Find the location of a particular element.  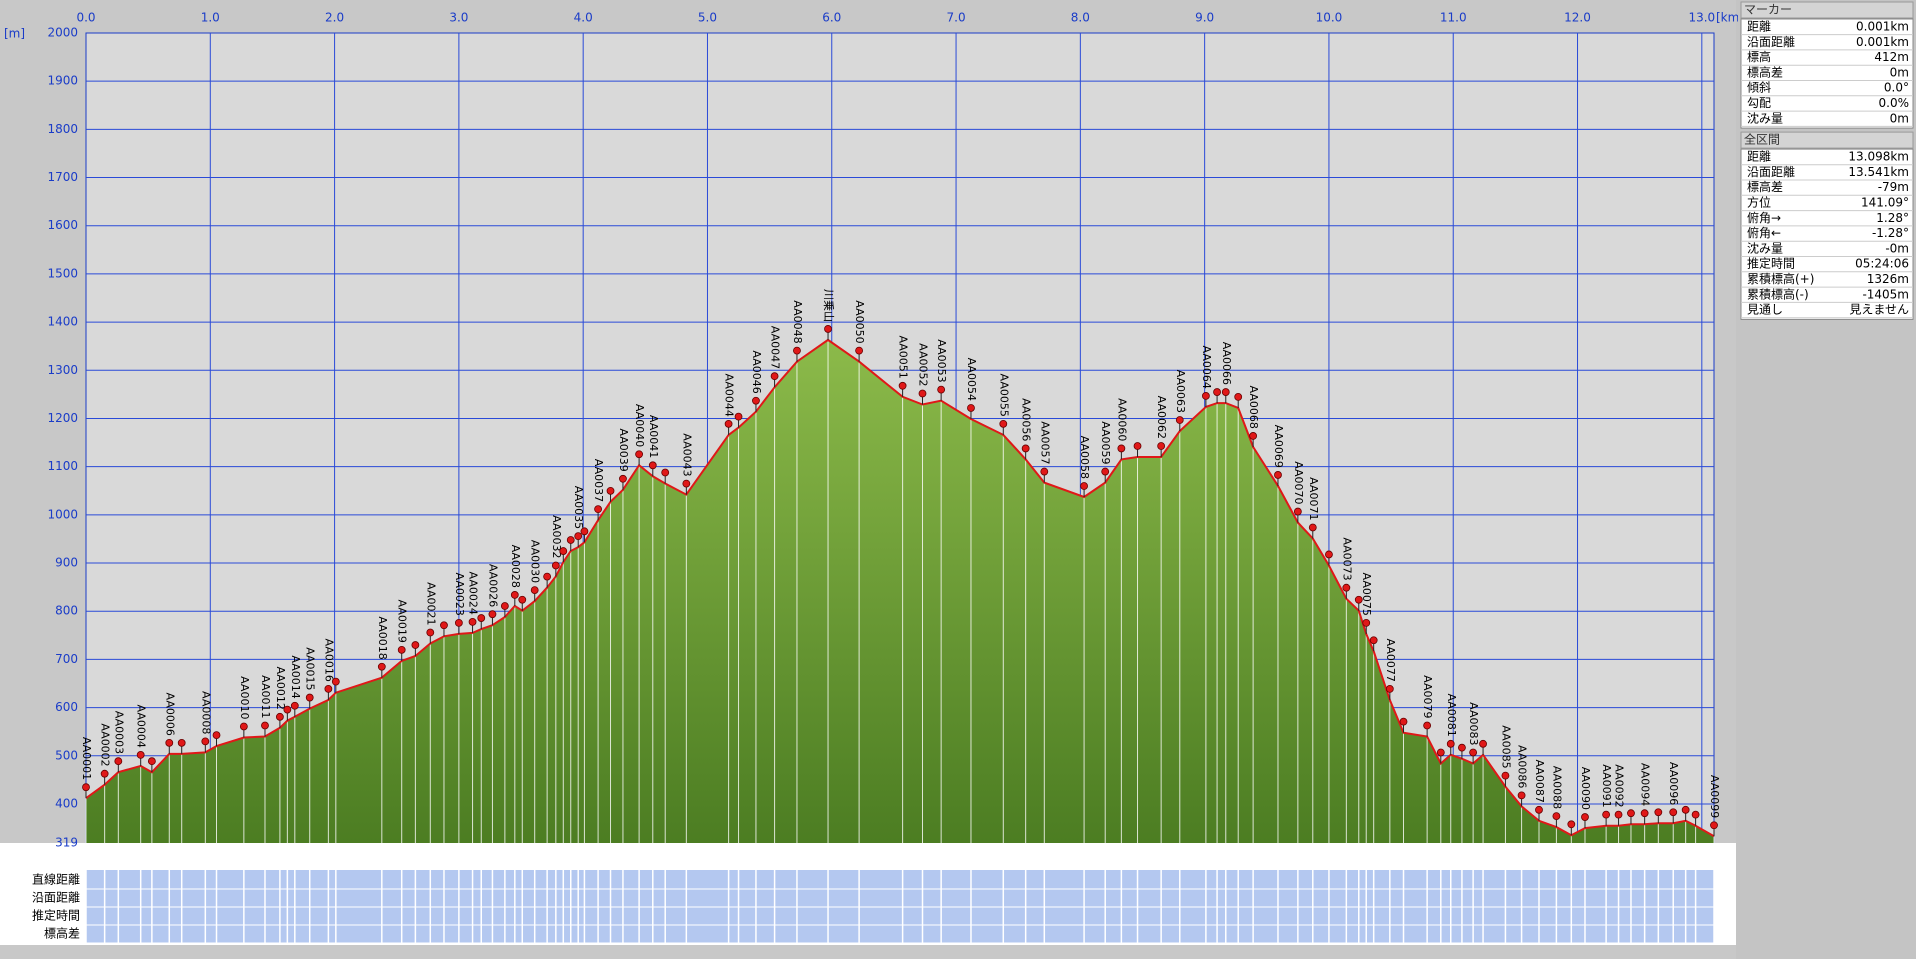

marker-label: AA0094 is located at coordinates (1645, 784).